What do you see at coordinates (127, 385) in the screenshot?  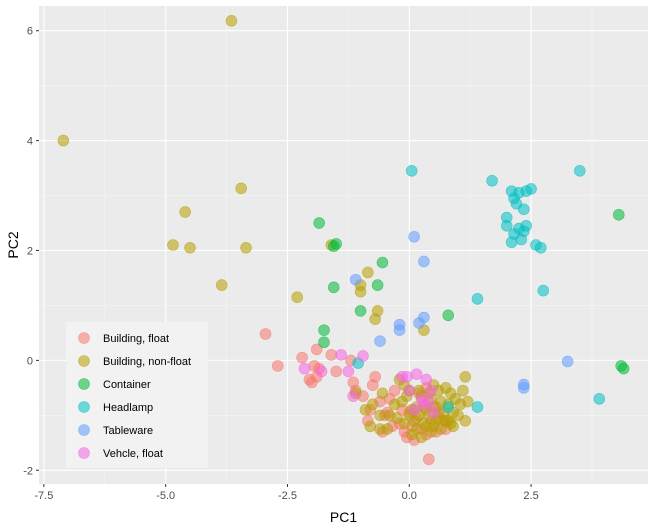 I see `legend-label: Container` at bounding box center [127, 385].